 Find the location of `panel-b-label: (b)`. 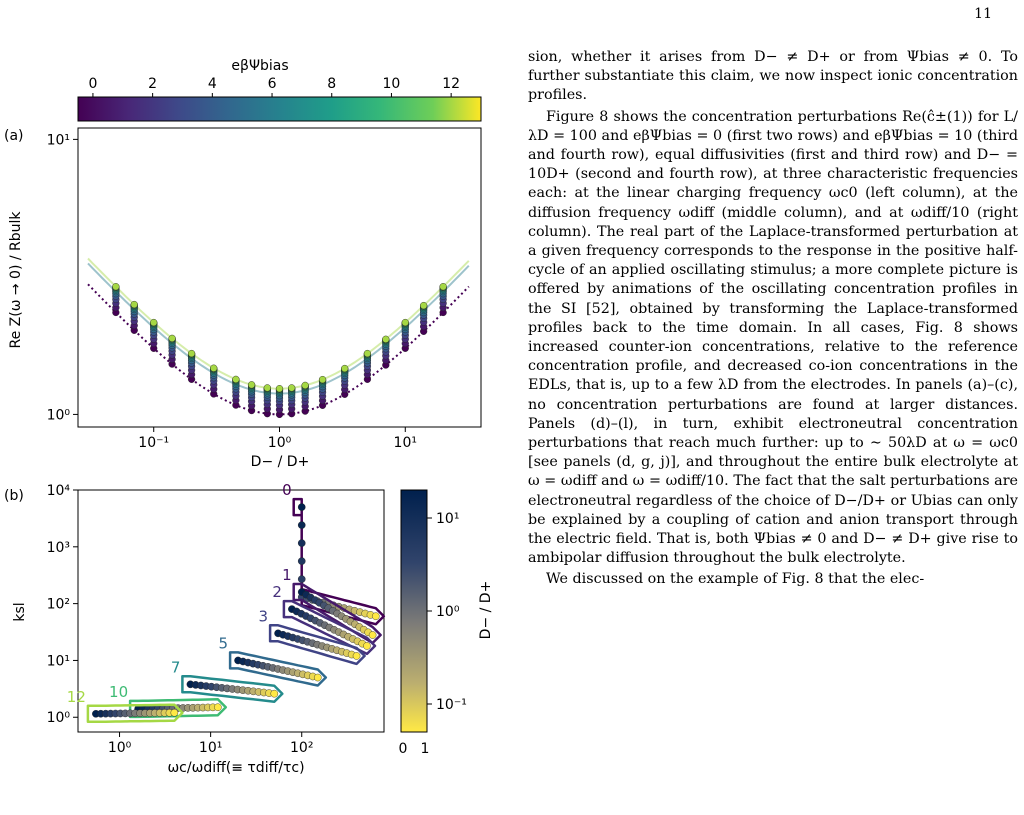

panel-b-label: (b) is located at coordinates (14, 496).